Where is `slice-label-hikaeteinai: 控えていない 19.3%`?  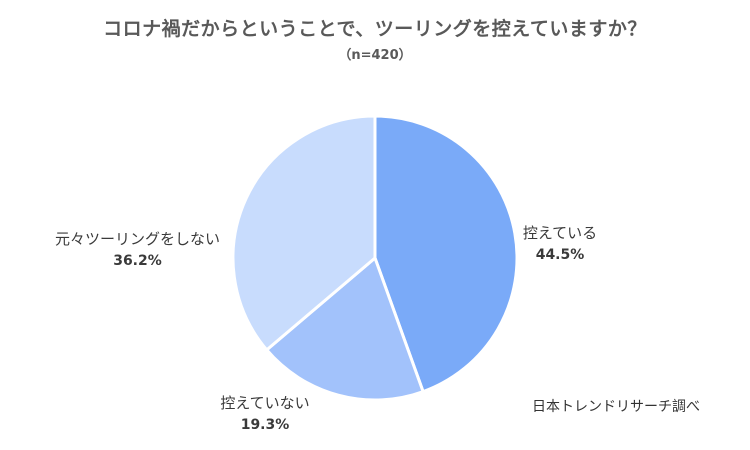 slice-label-hikaeteinai: 控えていない 19.3% is located at coordinates (265, 414).